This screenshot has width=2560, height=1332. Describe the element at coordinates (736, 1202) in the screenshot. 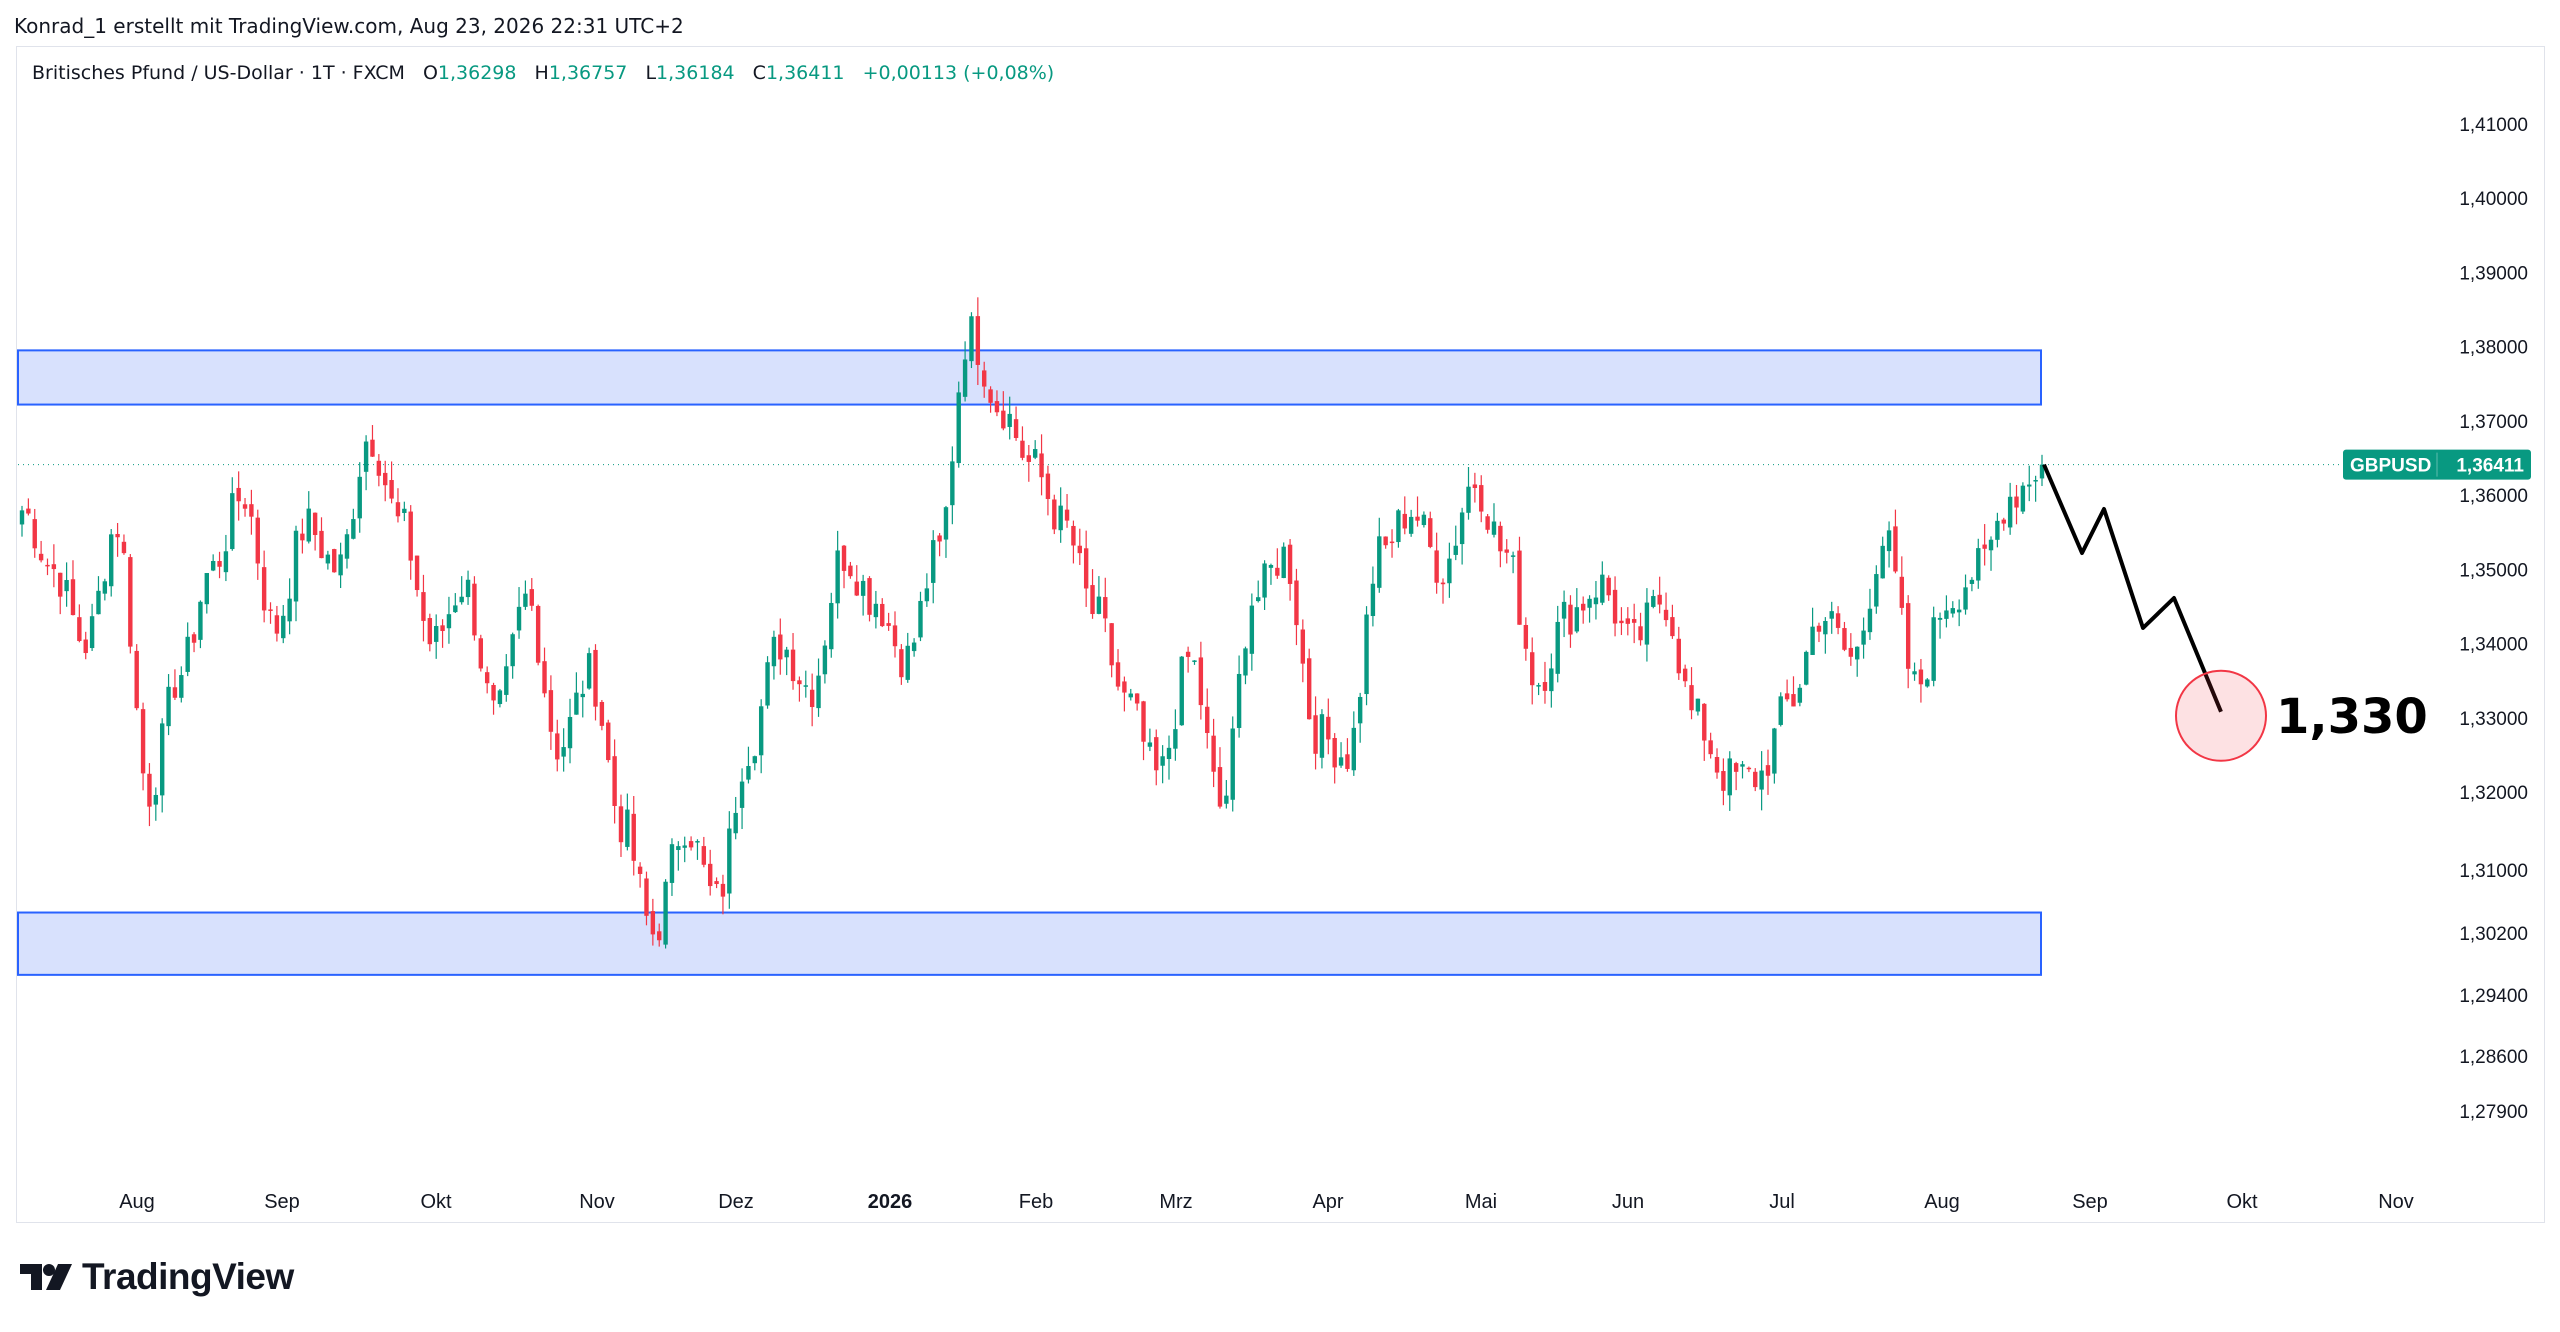

I see `time-axis-label: Dez` at that location.